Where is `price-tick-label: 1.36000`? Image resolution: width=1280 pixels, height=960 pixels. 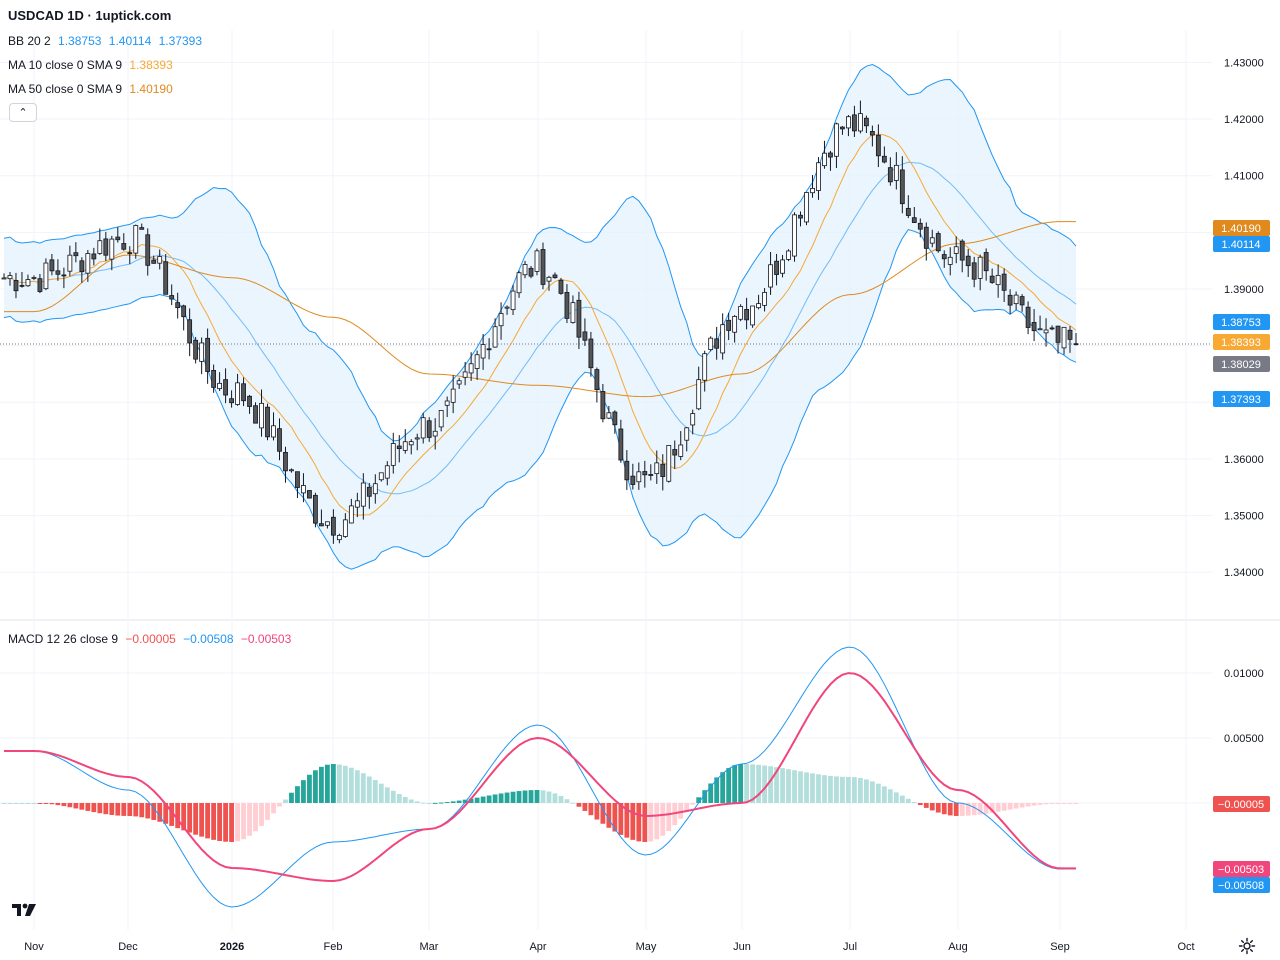 price-tick-label: 1.36000 is located at coordinates (1244, 460).